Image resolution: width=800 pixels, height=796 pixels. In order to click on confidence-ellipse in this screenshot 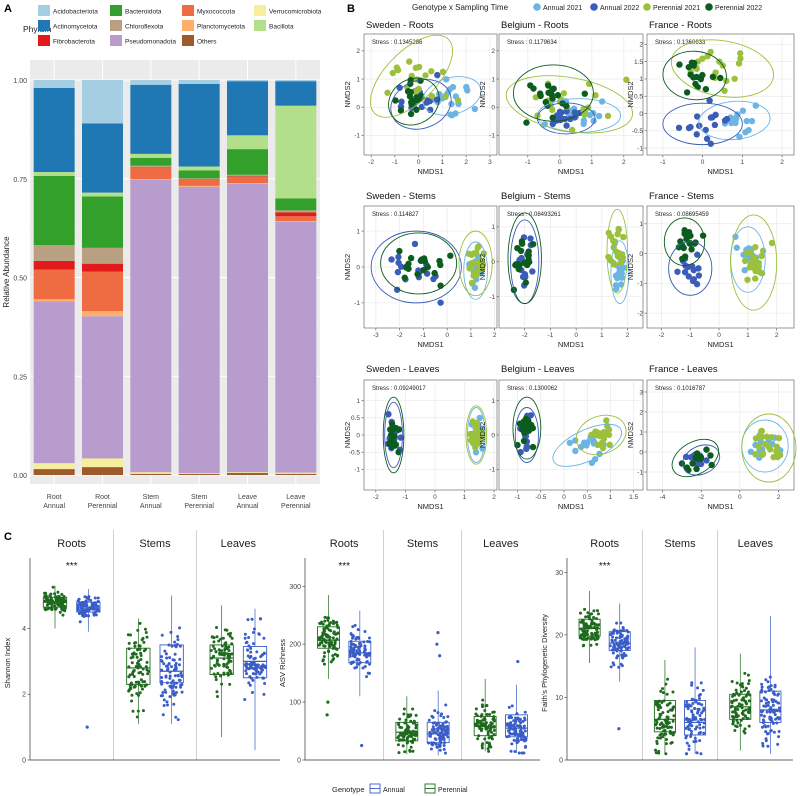, I will do `click(393, 435)`.